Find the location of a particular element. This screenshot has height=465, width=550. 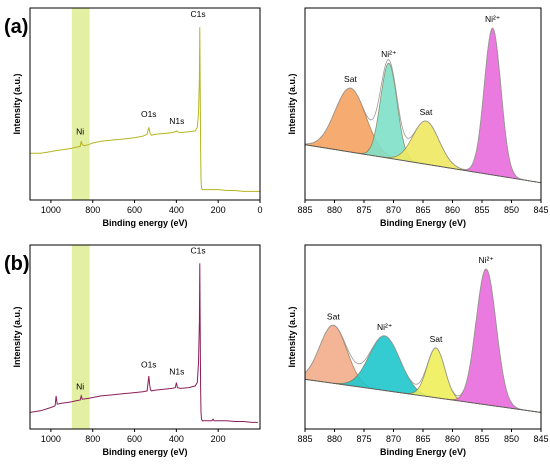

panel-label-a: (a) is located at coordinates (16, 27).